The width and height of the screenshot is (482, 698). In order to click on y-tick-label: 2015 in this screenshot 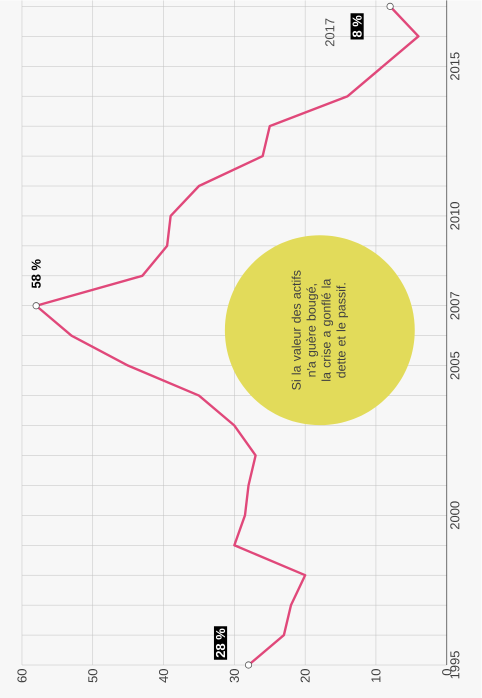, I will do `click(455, 66)`.